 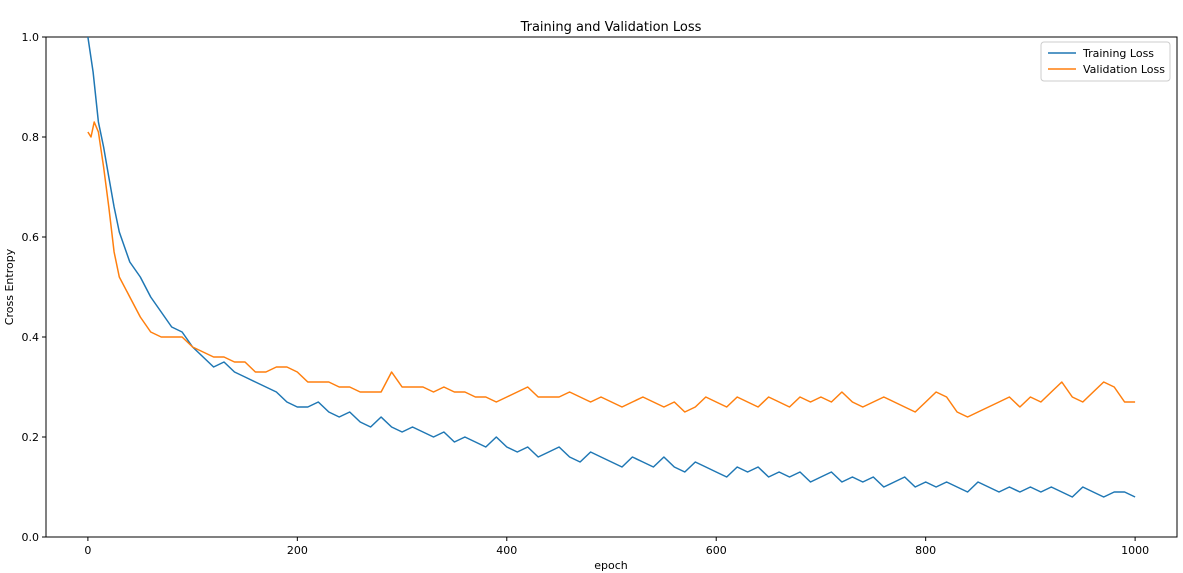 I want to click on y-axis: 0.0 0.2 0.4 0.6 0.8 1.0, so click(x=34, y=287).